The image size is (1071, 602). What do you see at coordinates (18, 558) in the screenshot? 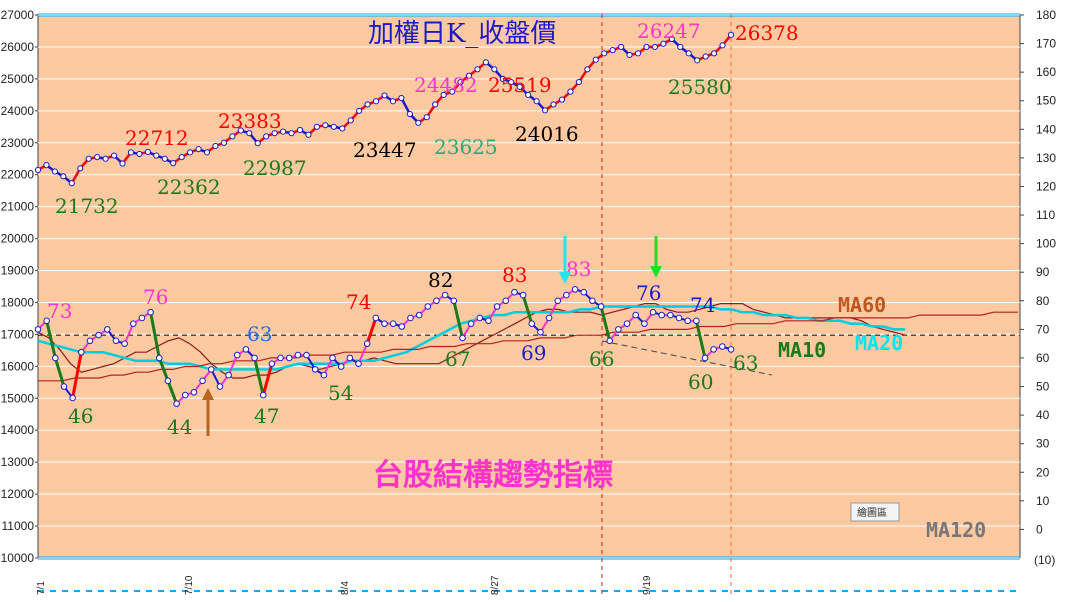
I see `left-tick-label: 10000` at bounding box center [18, 558].